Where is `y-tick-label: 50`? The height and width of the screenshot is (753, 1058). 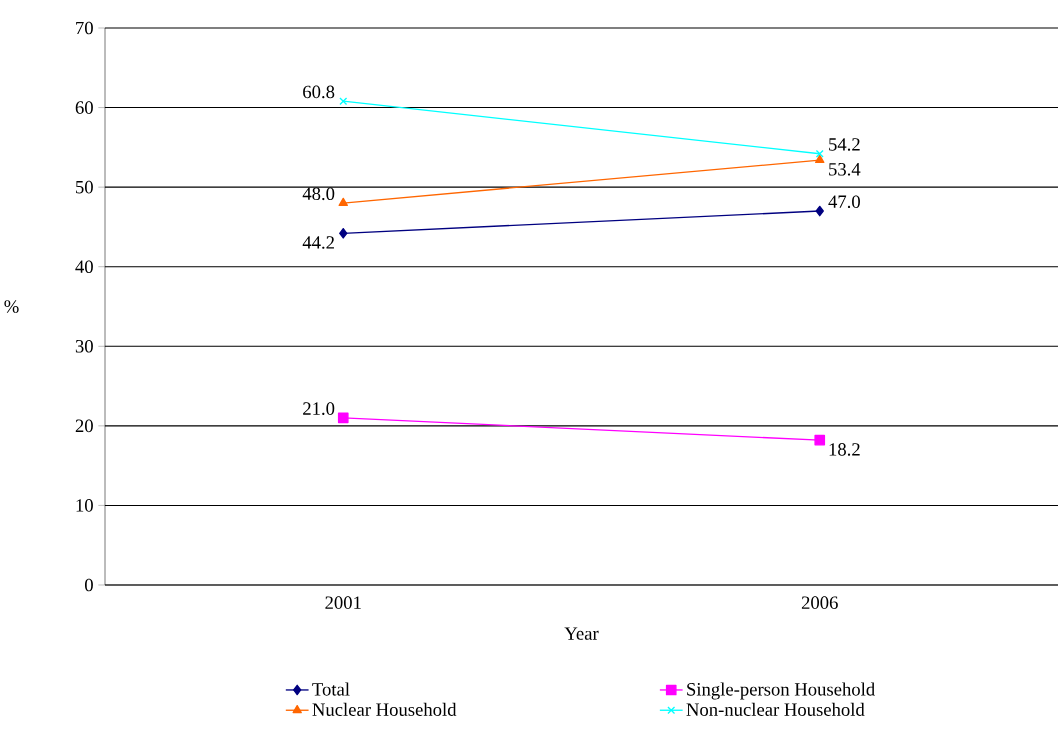
y-tick-label: 50 is located at coordinates (84, 187).